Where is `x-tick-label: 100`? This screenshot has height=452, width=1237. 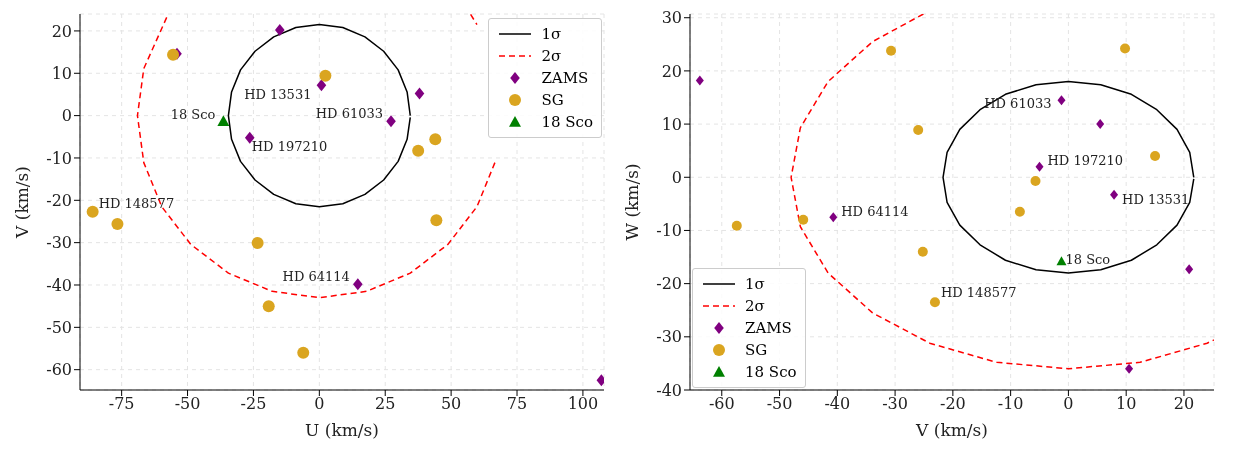
x-tick-label: 100 is located at coordinates (583, 404).